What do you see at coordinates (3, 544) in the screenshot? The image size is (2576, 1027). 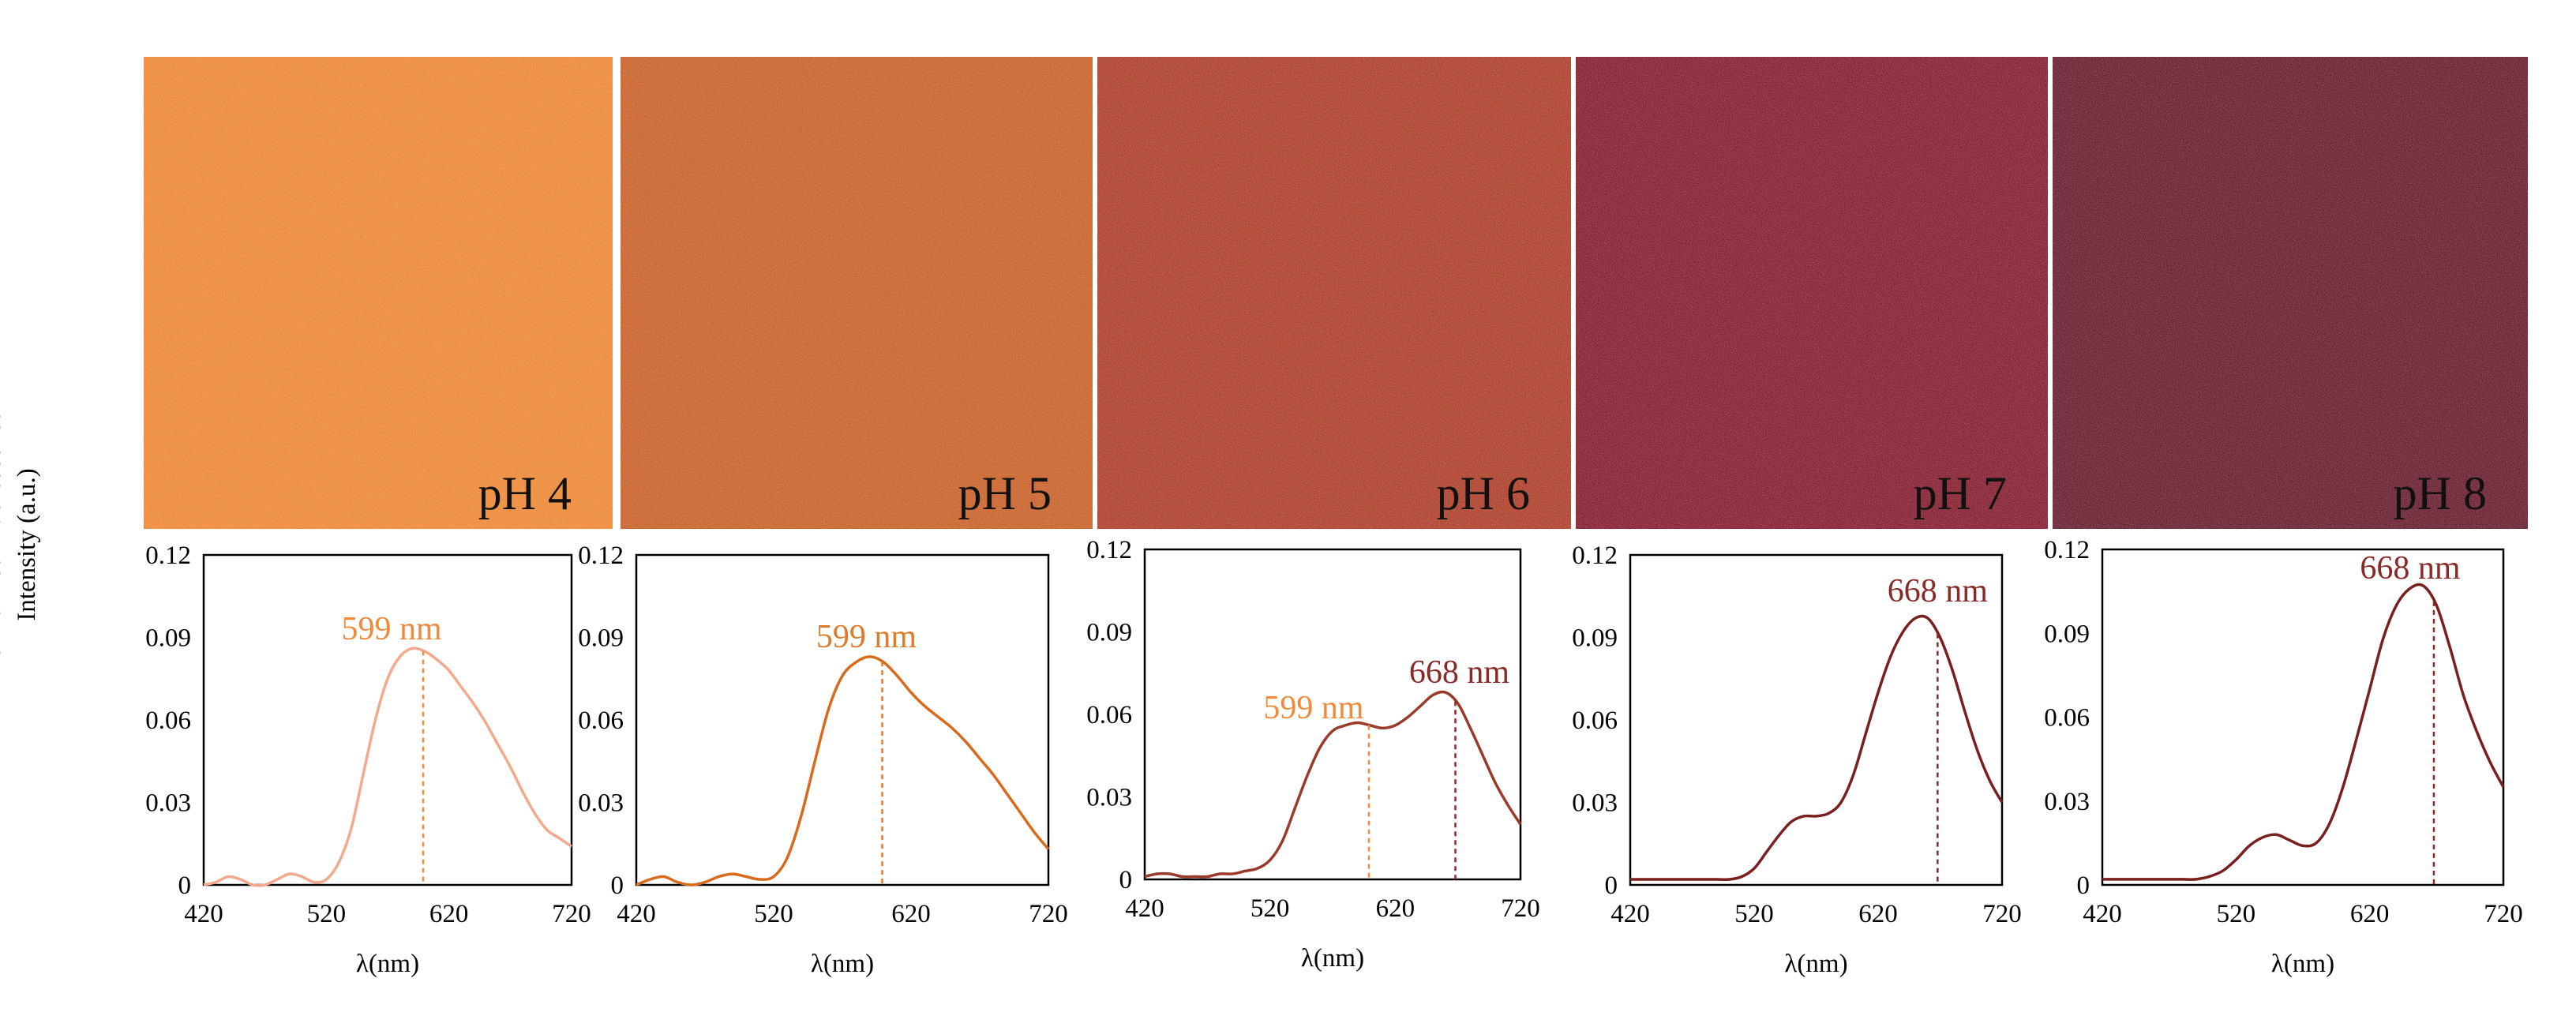 I see `y-axis-title-line1: Normalized Fluorescence` at bounding box center [3, 544].